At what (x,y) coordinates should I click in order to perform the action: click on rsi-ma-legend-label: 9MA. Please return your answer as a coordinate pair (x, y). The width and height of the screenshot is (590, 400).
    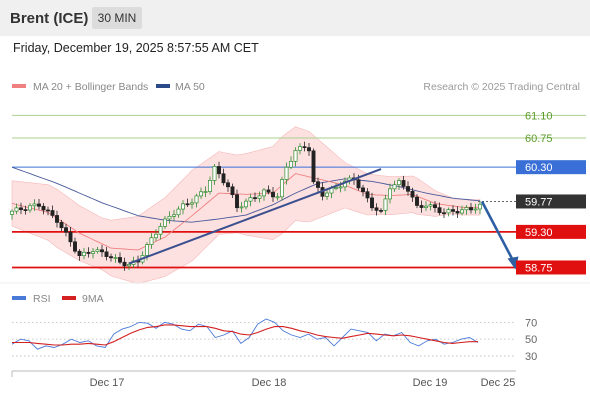
    Looking at the image, I should click on (93, 299).